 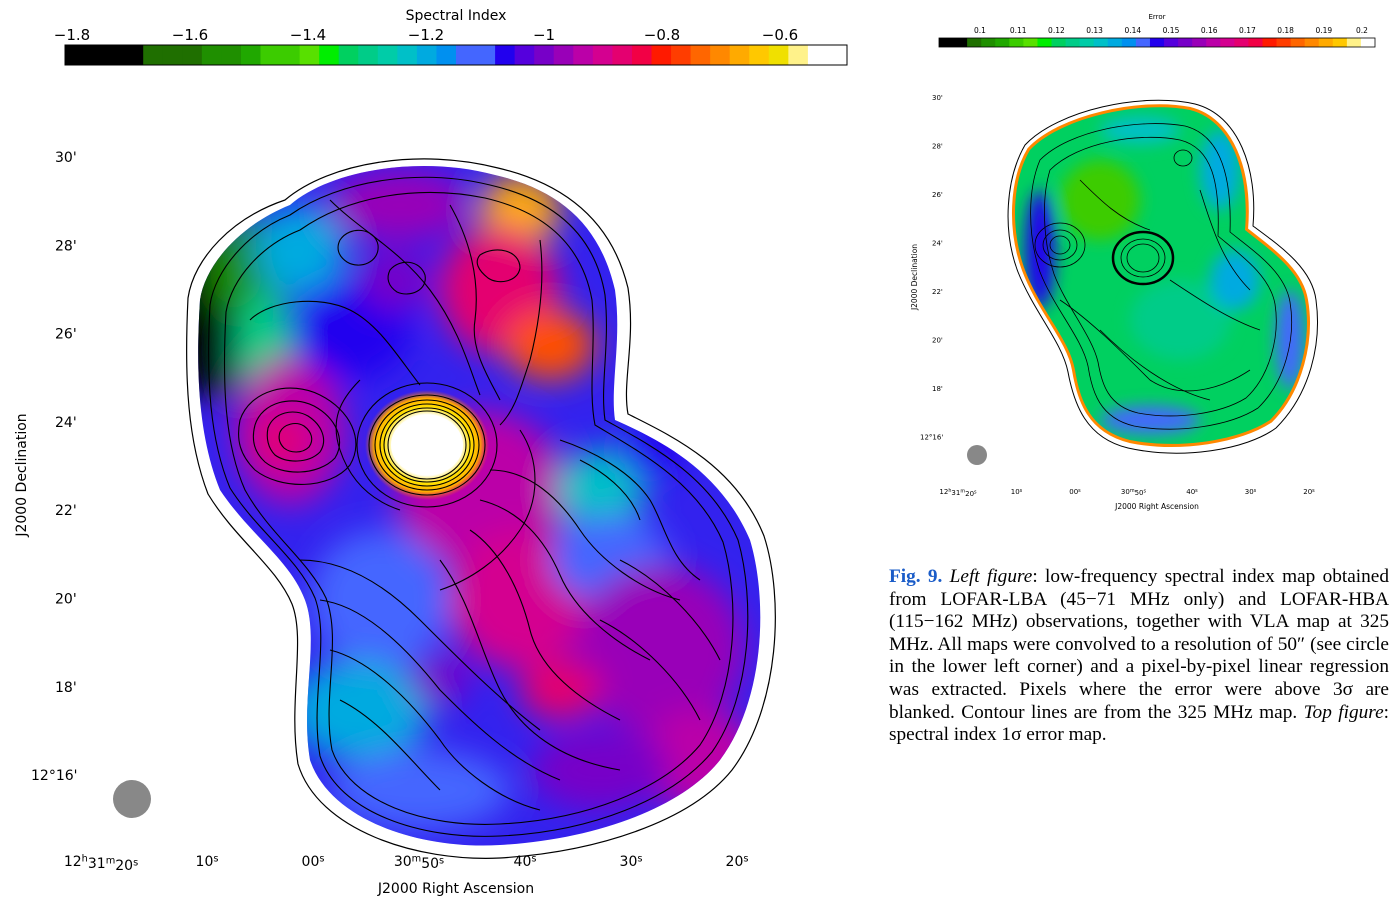 I want to click on declination-tick-label: 12°16', so click(x=931, y=438).